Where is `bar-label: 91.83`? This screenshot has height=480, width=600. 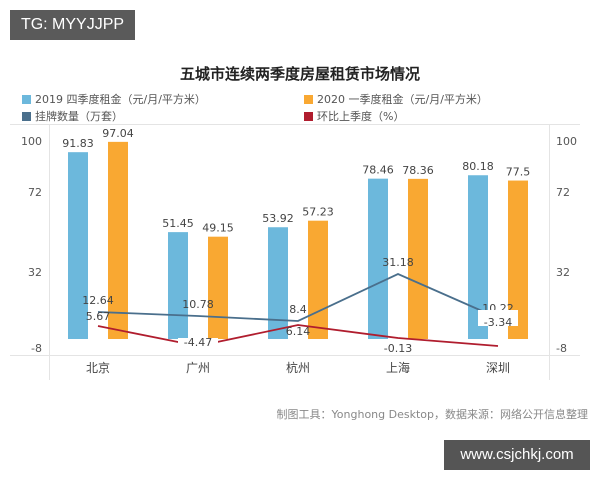
bar-label: 91.83 is located at coordinates (78, 143).